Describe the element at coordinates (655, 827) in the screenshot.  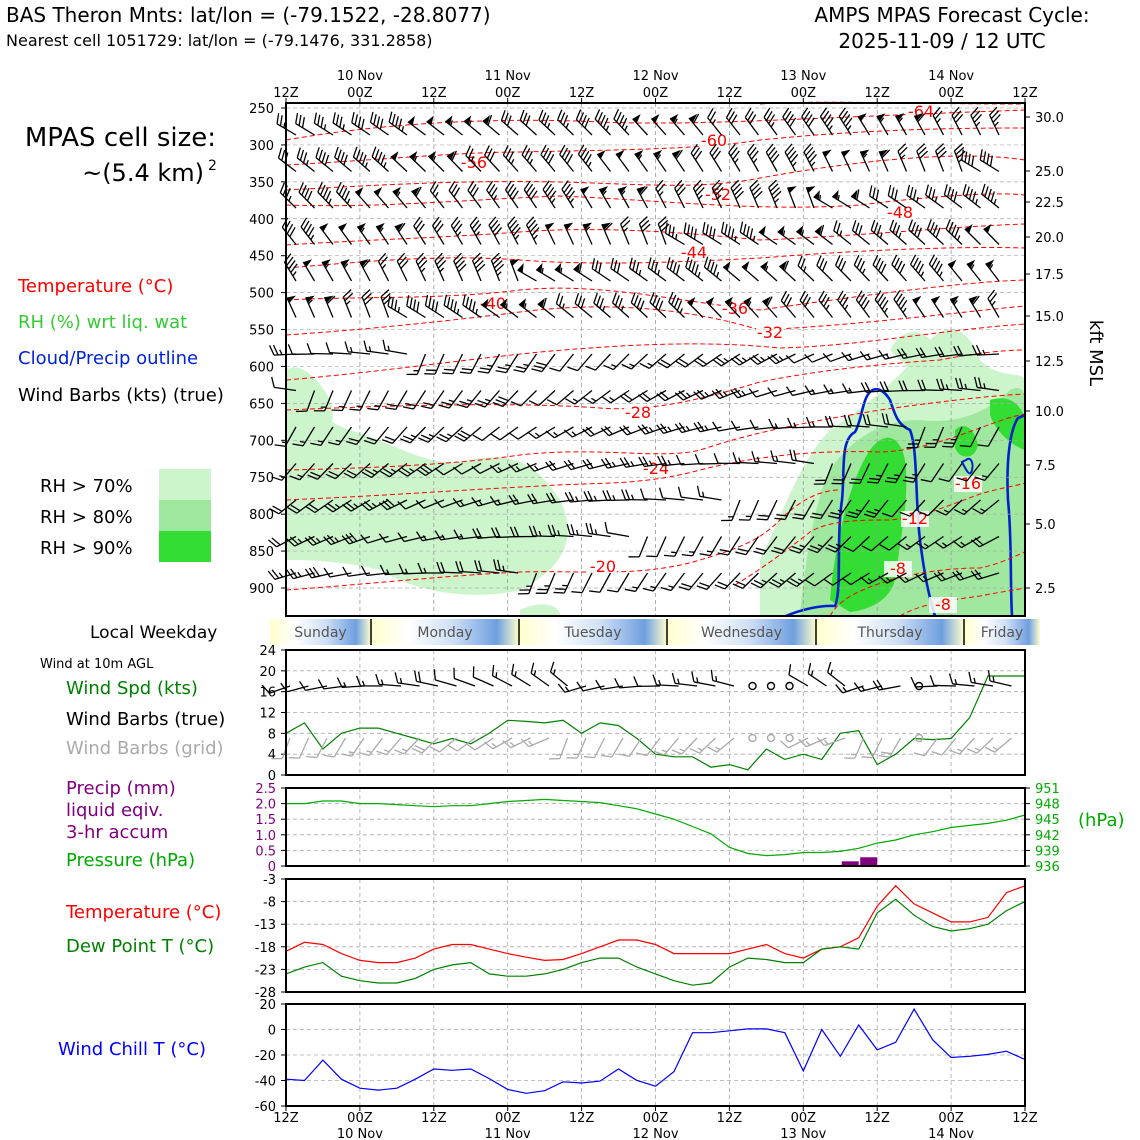
I see `panel-frame` at that location.